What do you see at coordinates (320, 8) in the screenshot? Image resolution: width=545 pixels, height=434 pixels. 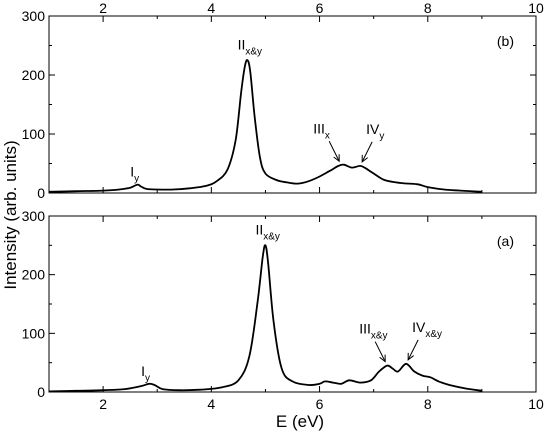 I see `top-x-tick-label: 6` at bounding box center [320, 8].